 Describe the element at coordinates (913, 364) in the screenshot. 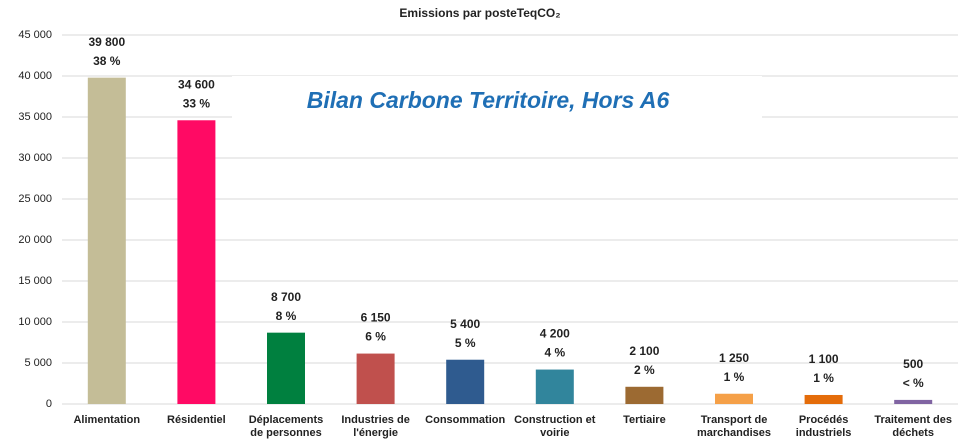

I see `value-label: 500` at that location.